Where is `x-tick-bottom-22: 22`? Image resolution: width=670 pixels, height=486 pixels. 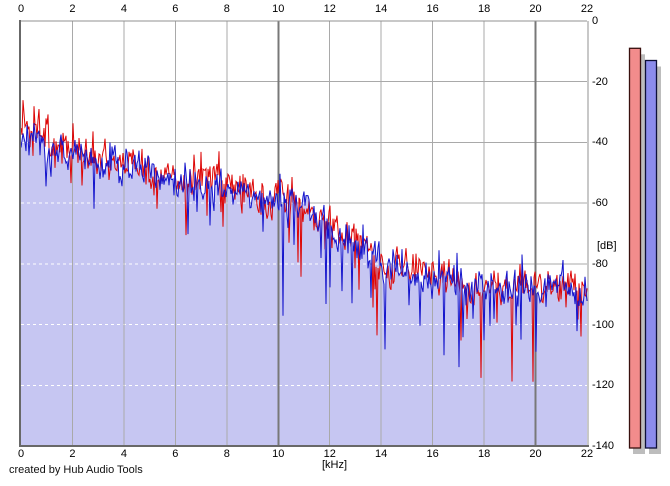 x-tick-bottom-22: 22 is located at coordinates (587, 454).